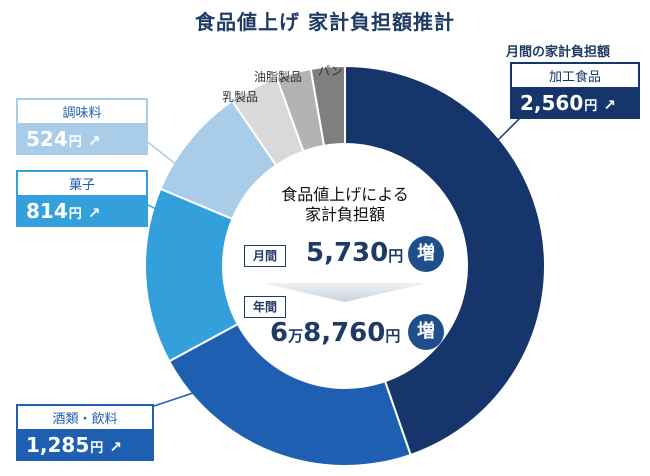  Describe the element at coordinates (330, 71) in the screenshot. I see `label-パン: パン` at that location.